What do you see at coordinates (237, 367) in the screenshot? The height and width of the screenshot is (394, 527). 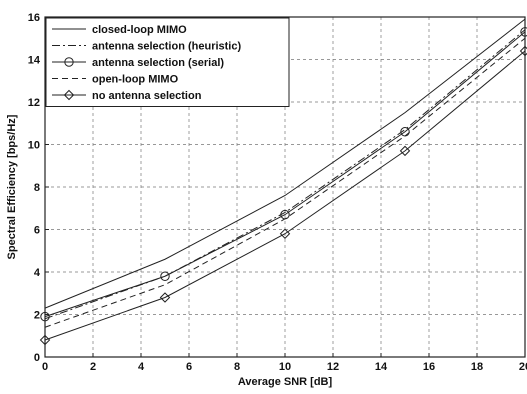 I see `x-tick-label: 8` at bounding box center [237, 367].